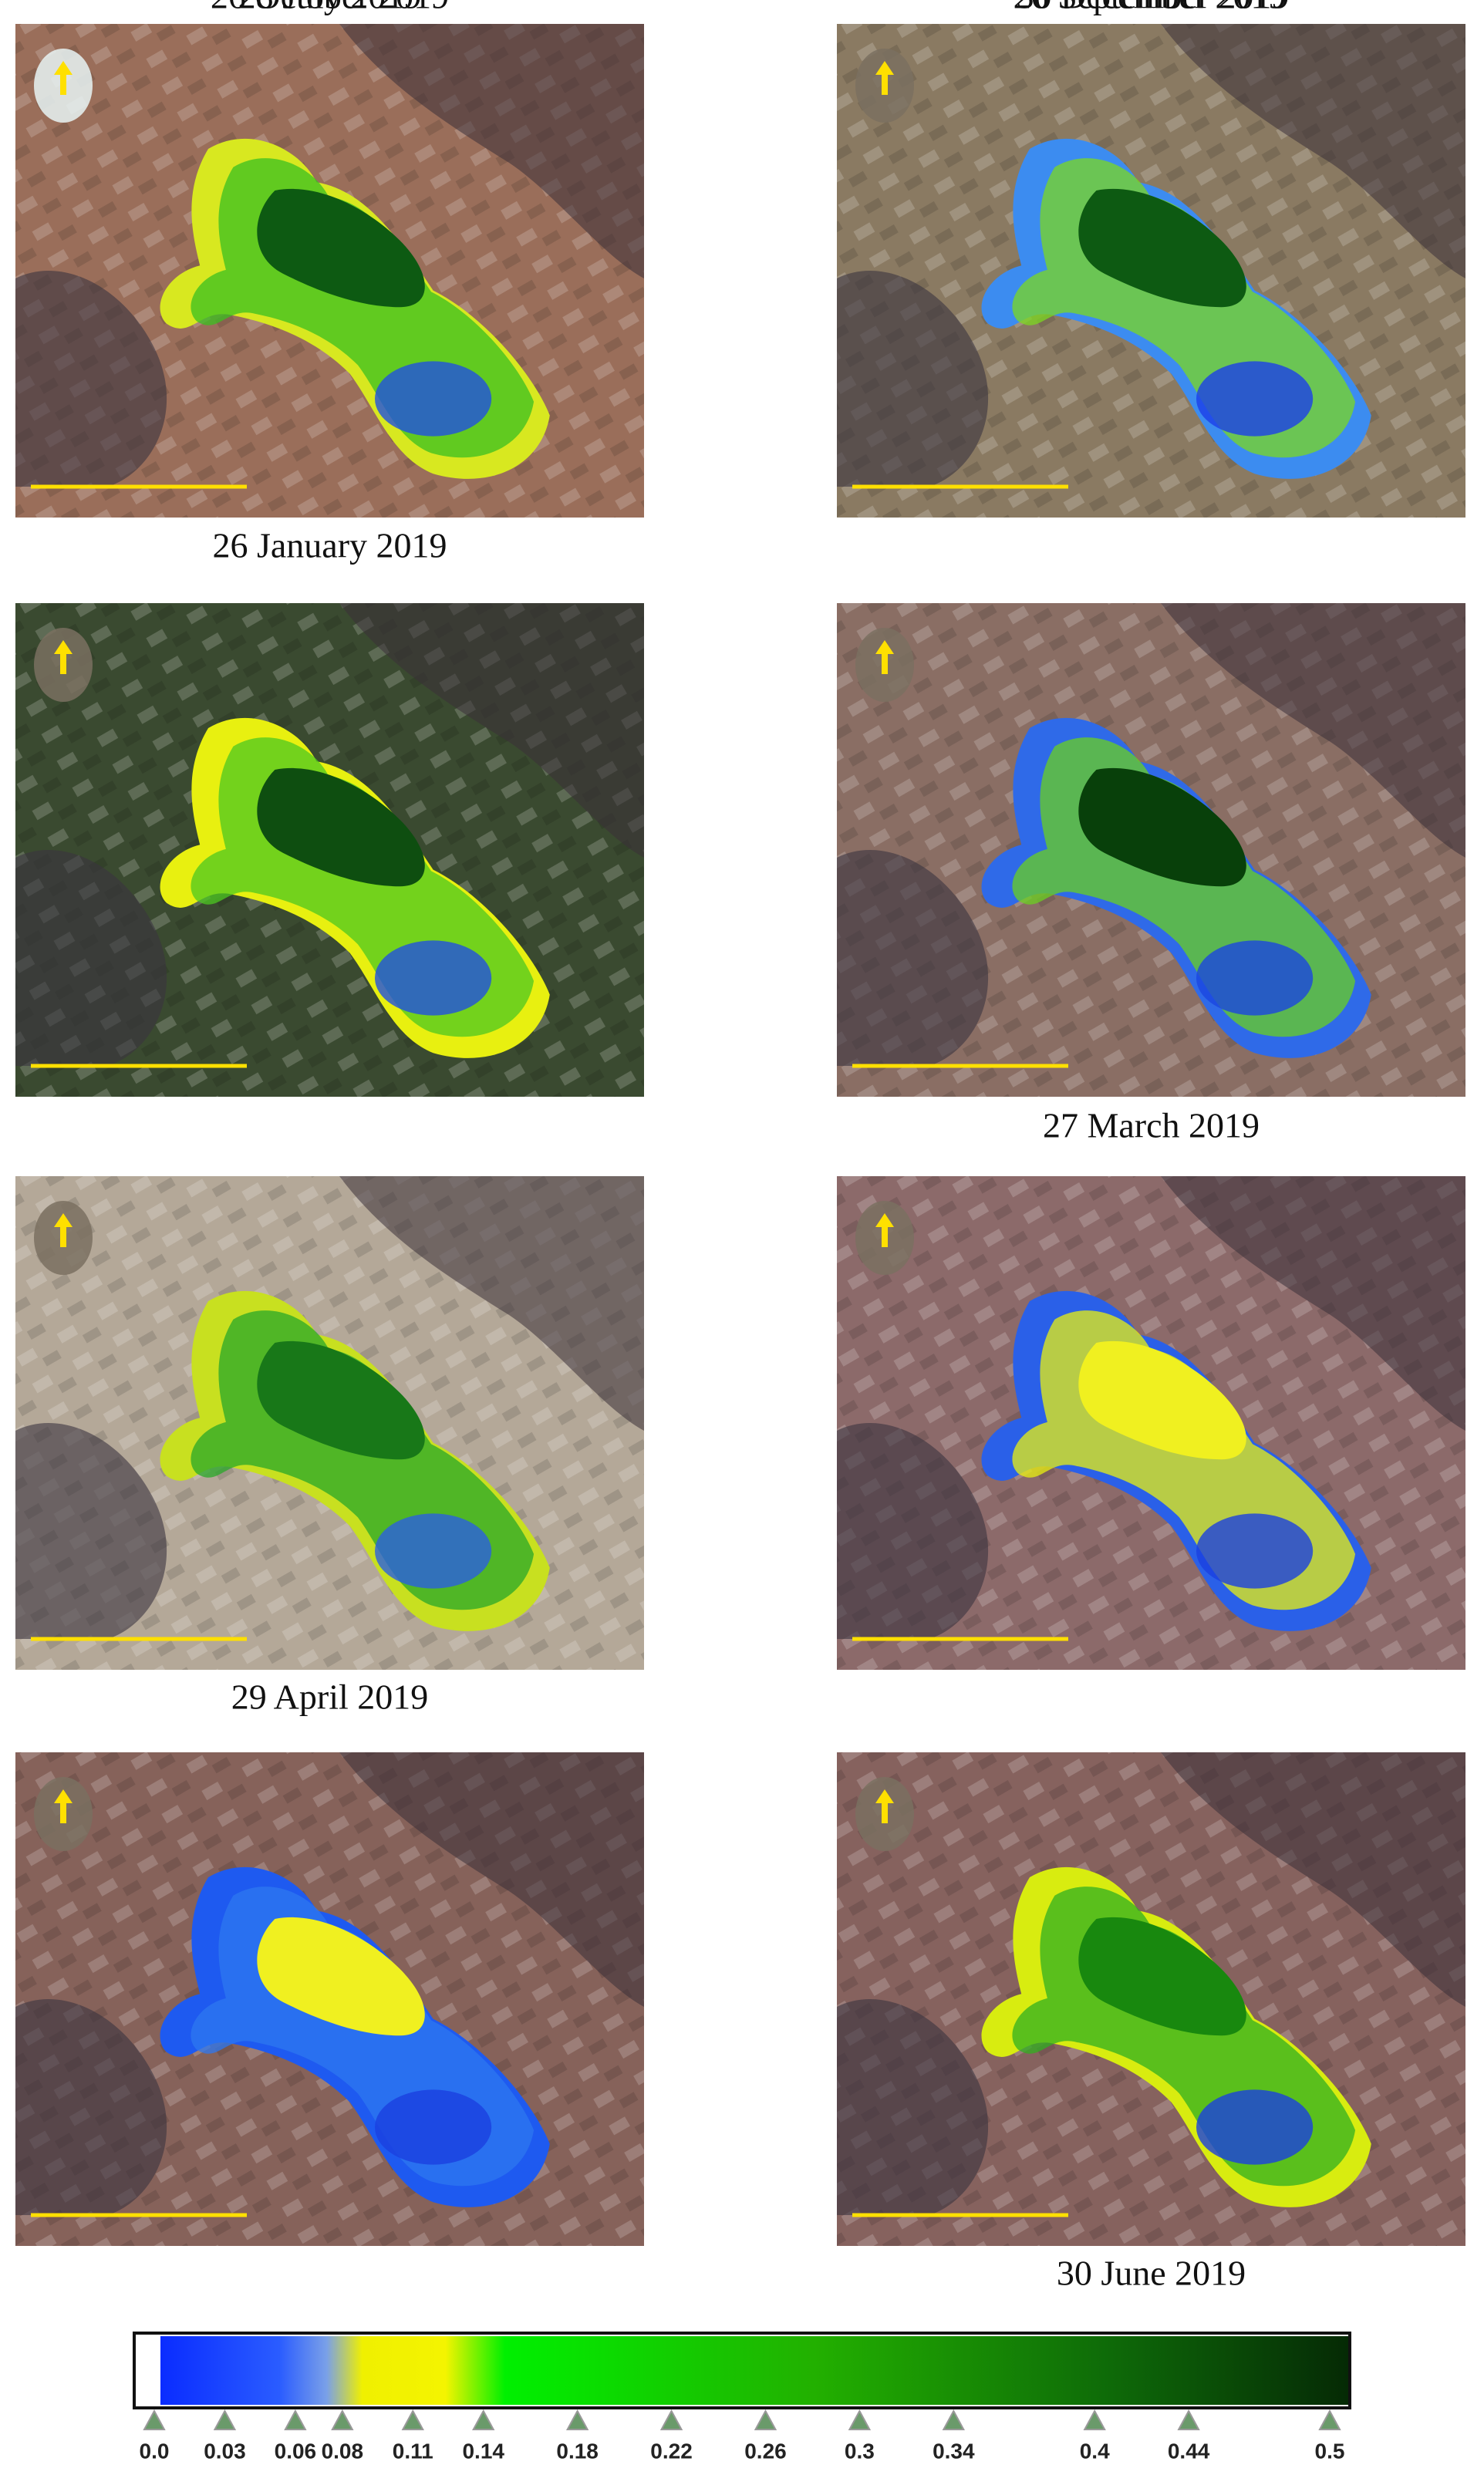 Image resolution: width=1484 pixels, height=2475 pixels. Describe the element at coordinates (413, 2451) in the screenshot. I see `tick-label: 0.11` at that location.